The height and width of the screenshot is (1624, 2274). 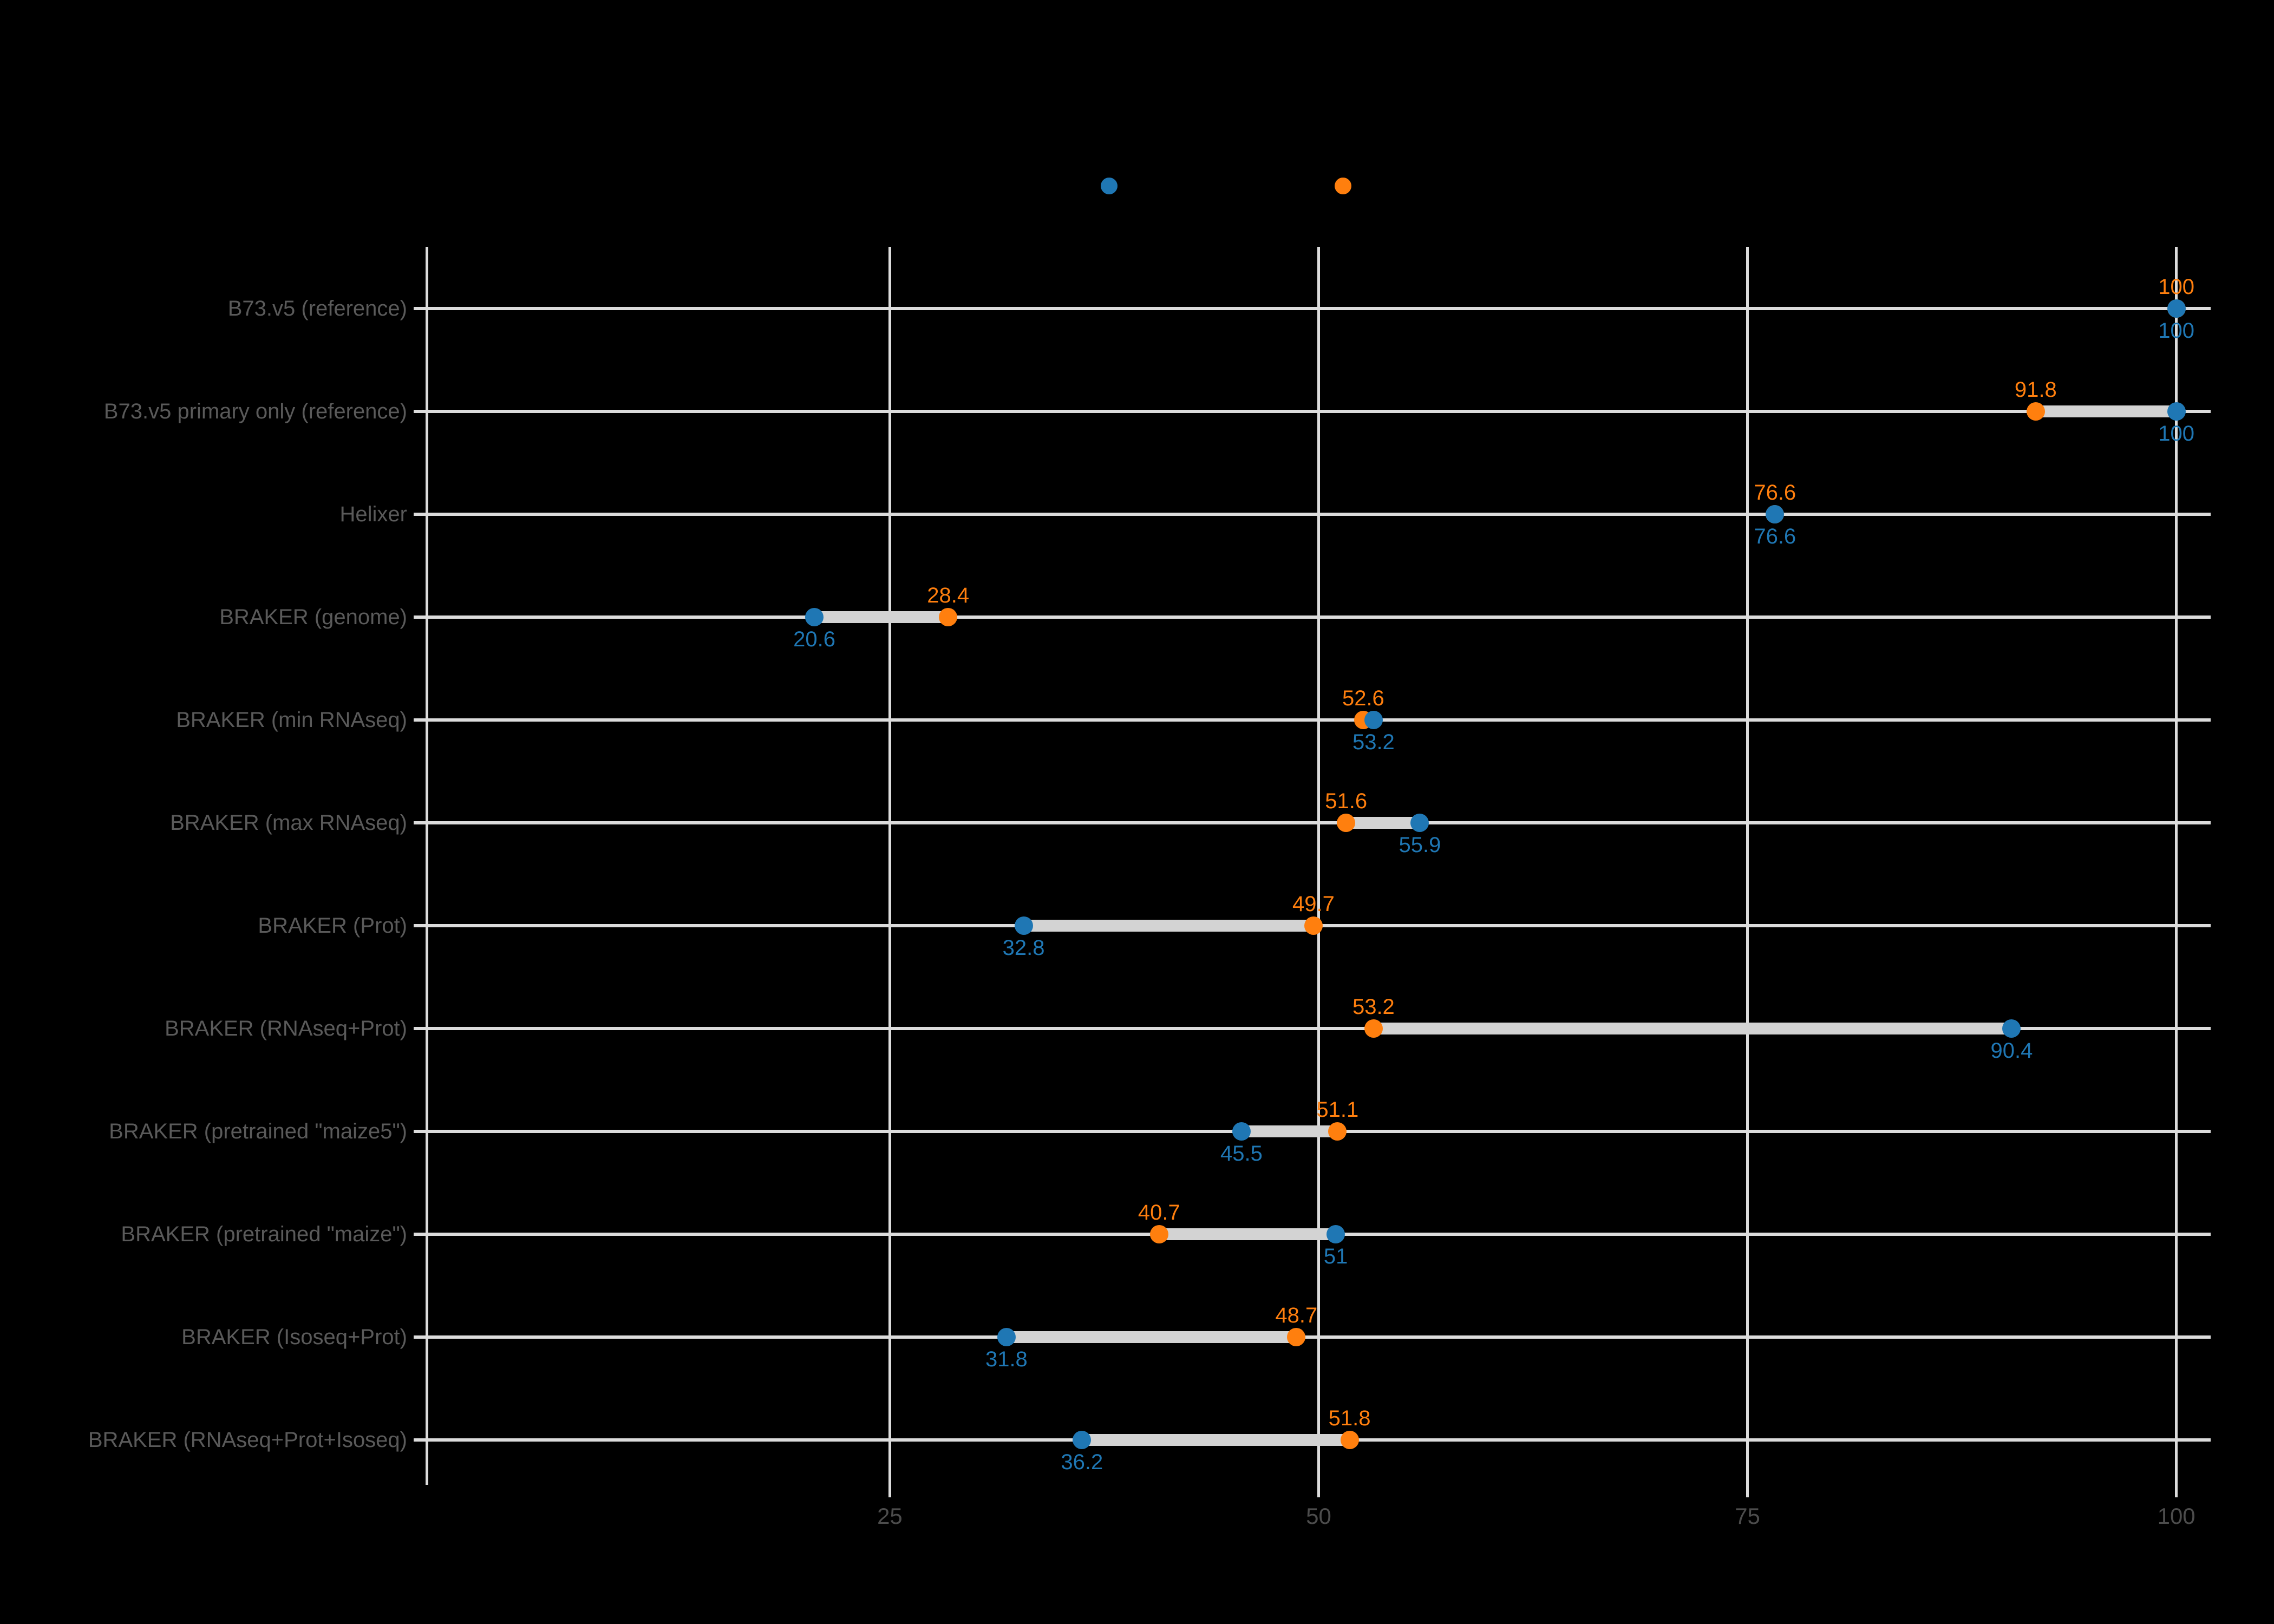 I want to click on category-label: BRAKER (max RNAseq), so click(x=289, y=823).